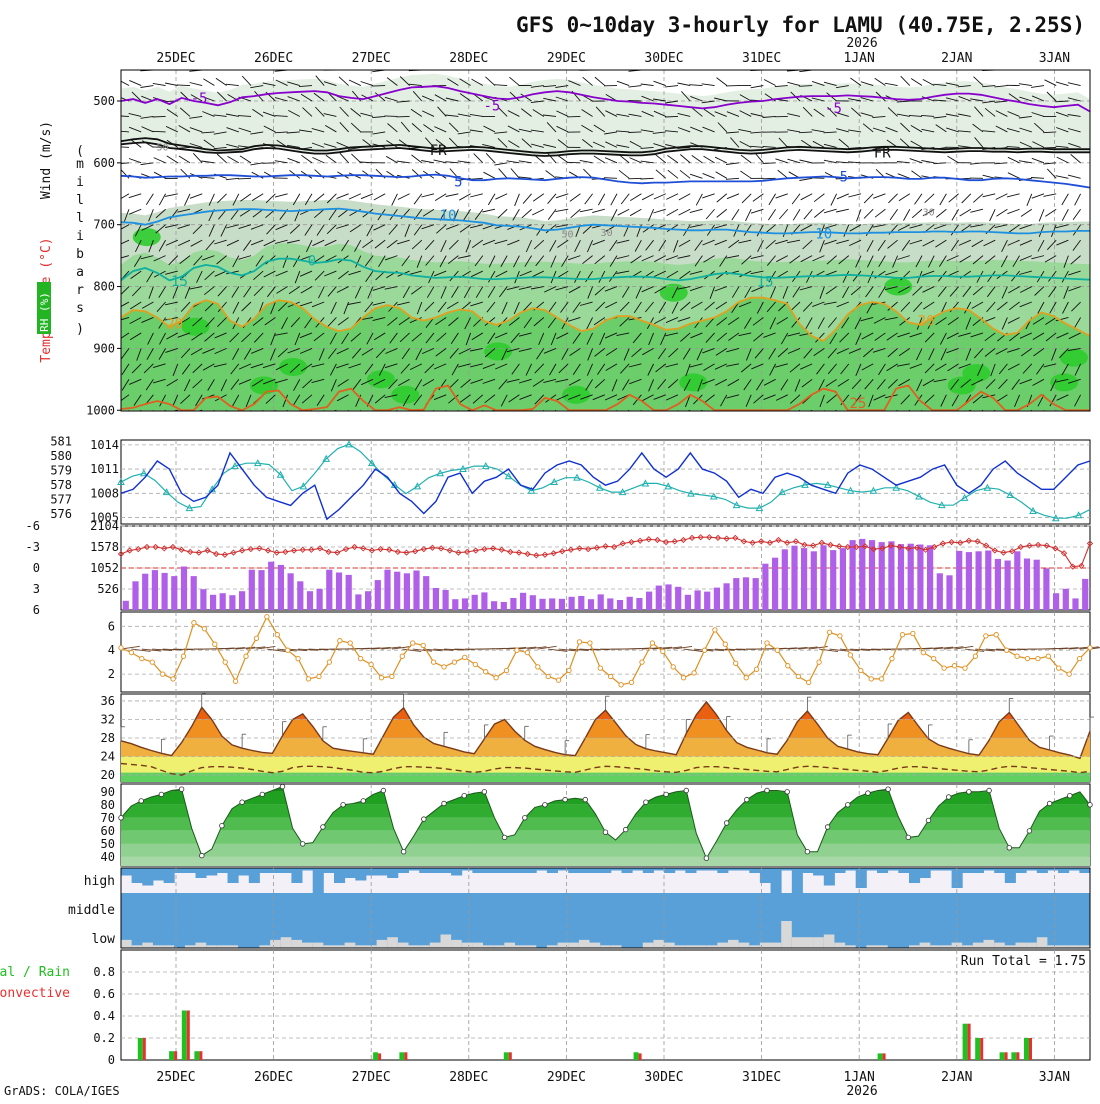 Image resolution: width=1100 pixels, height=1104 pixels. What do you see at coordinates (36, 610) in the screenshot?
I see `lifted-tick: 6` at bounding box center [36, 610].